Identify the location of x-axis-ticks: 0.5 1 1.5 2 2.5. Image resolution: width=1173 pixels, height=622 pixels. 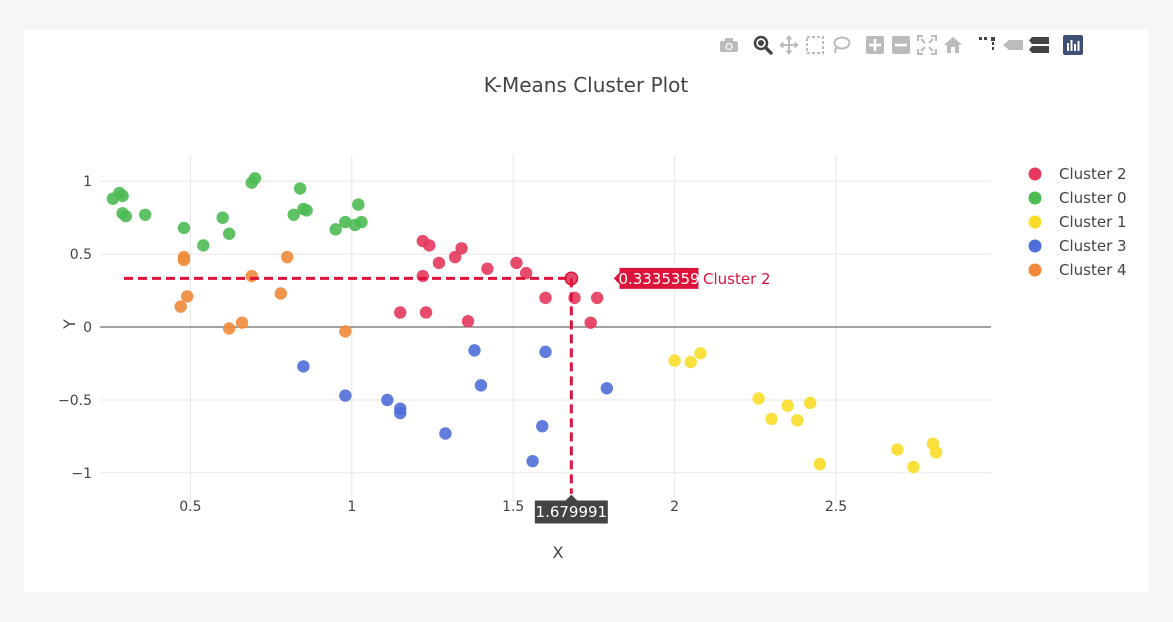
(513, 507).